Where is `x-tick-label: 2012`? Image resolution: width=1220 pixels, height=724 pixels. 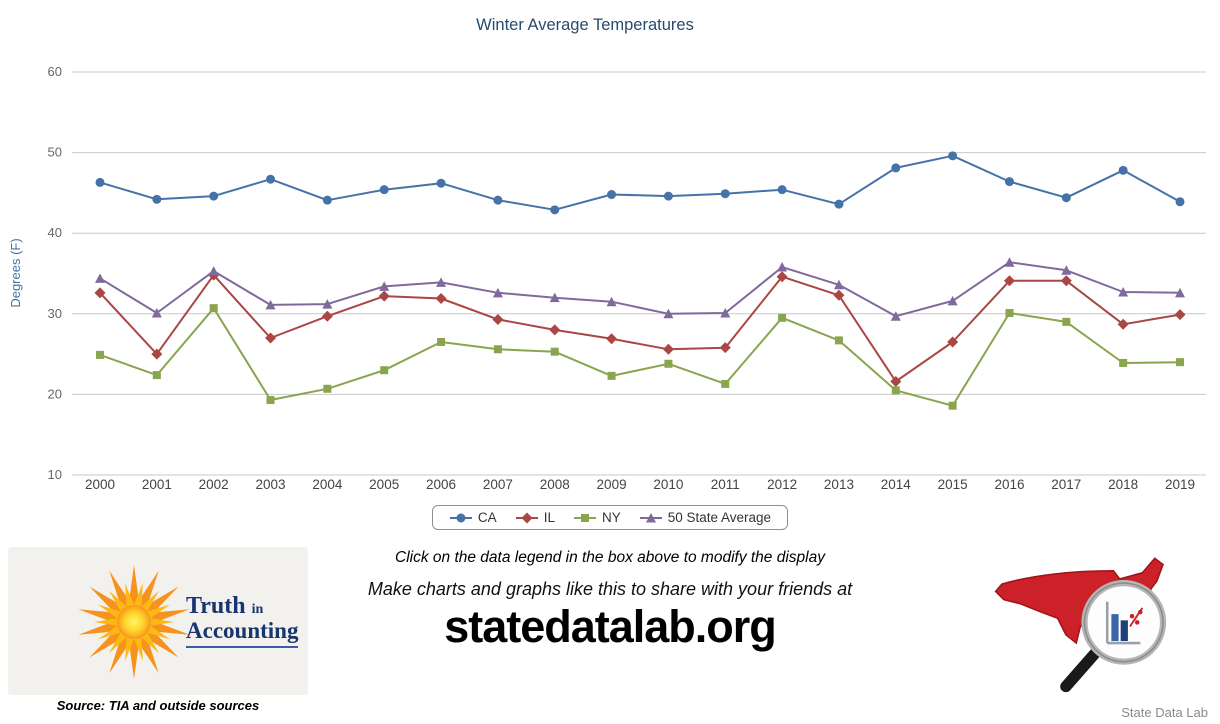 x-tick-label: 2012 is located at coordinates (782, 484).